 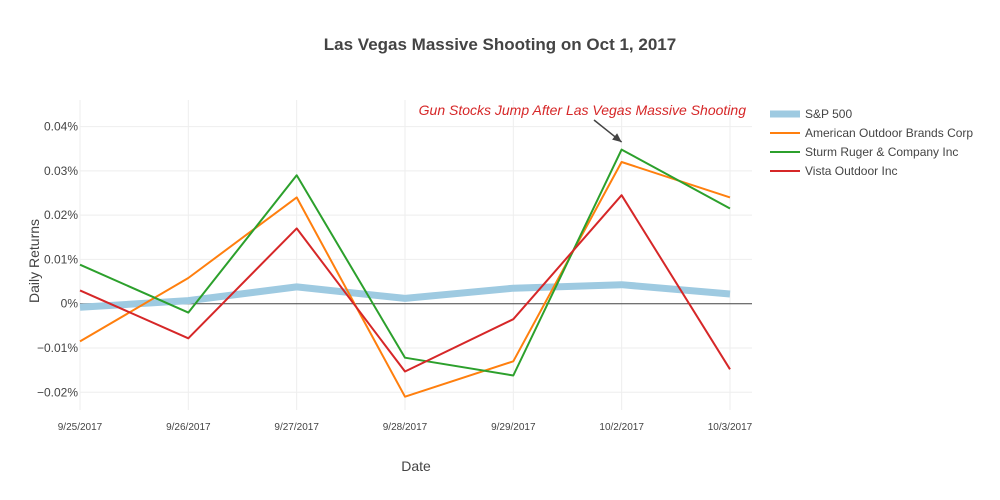 I want to click on legend-label: Vista Outdoor Inc, so click(x=851, y=171).